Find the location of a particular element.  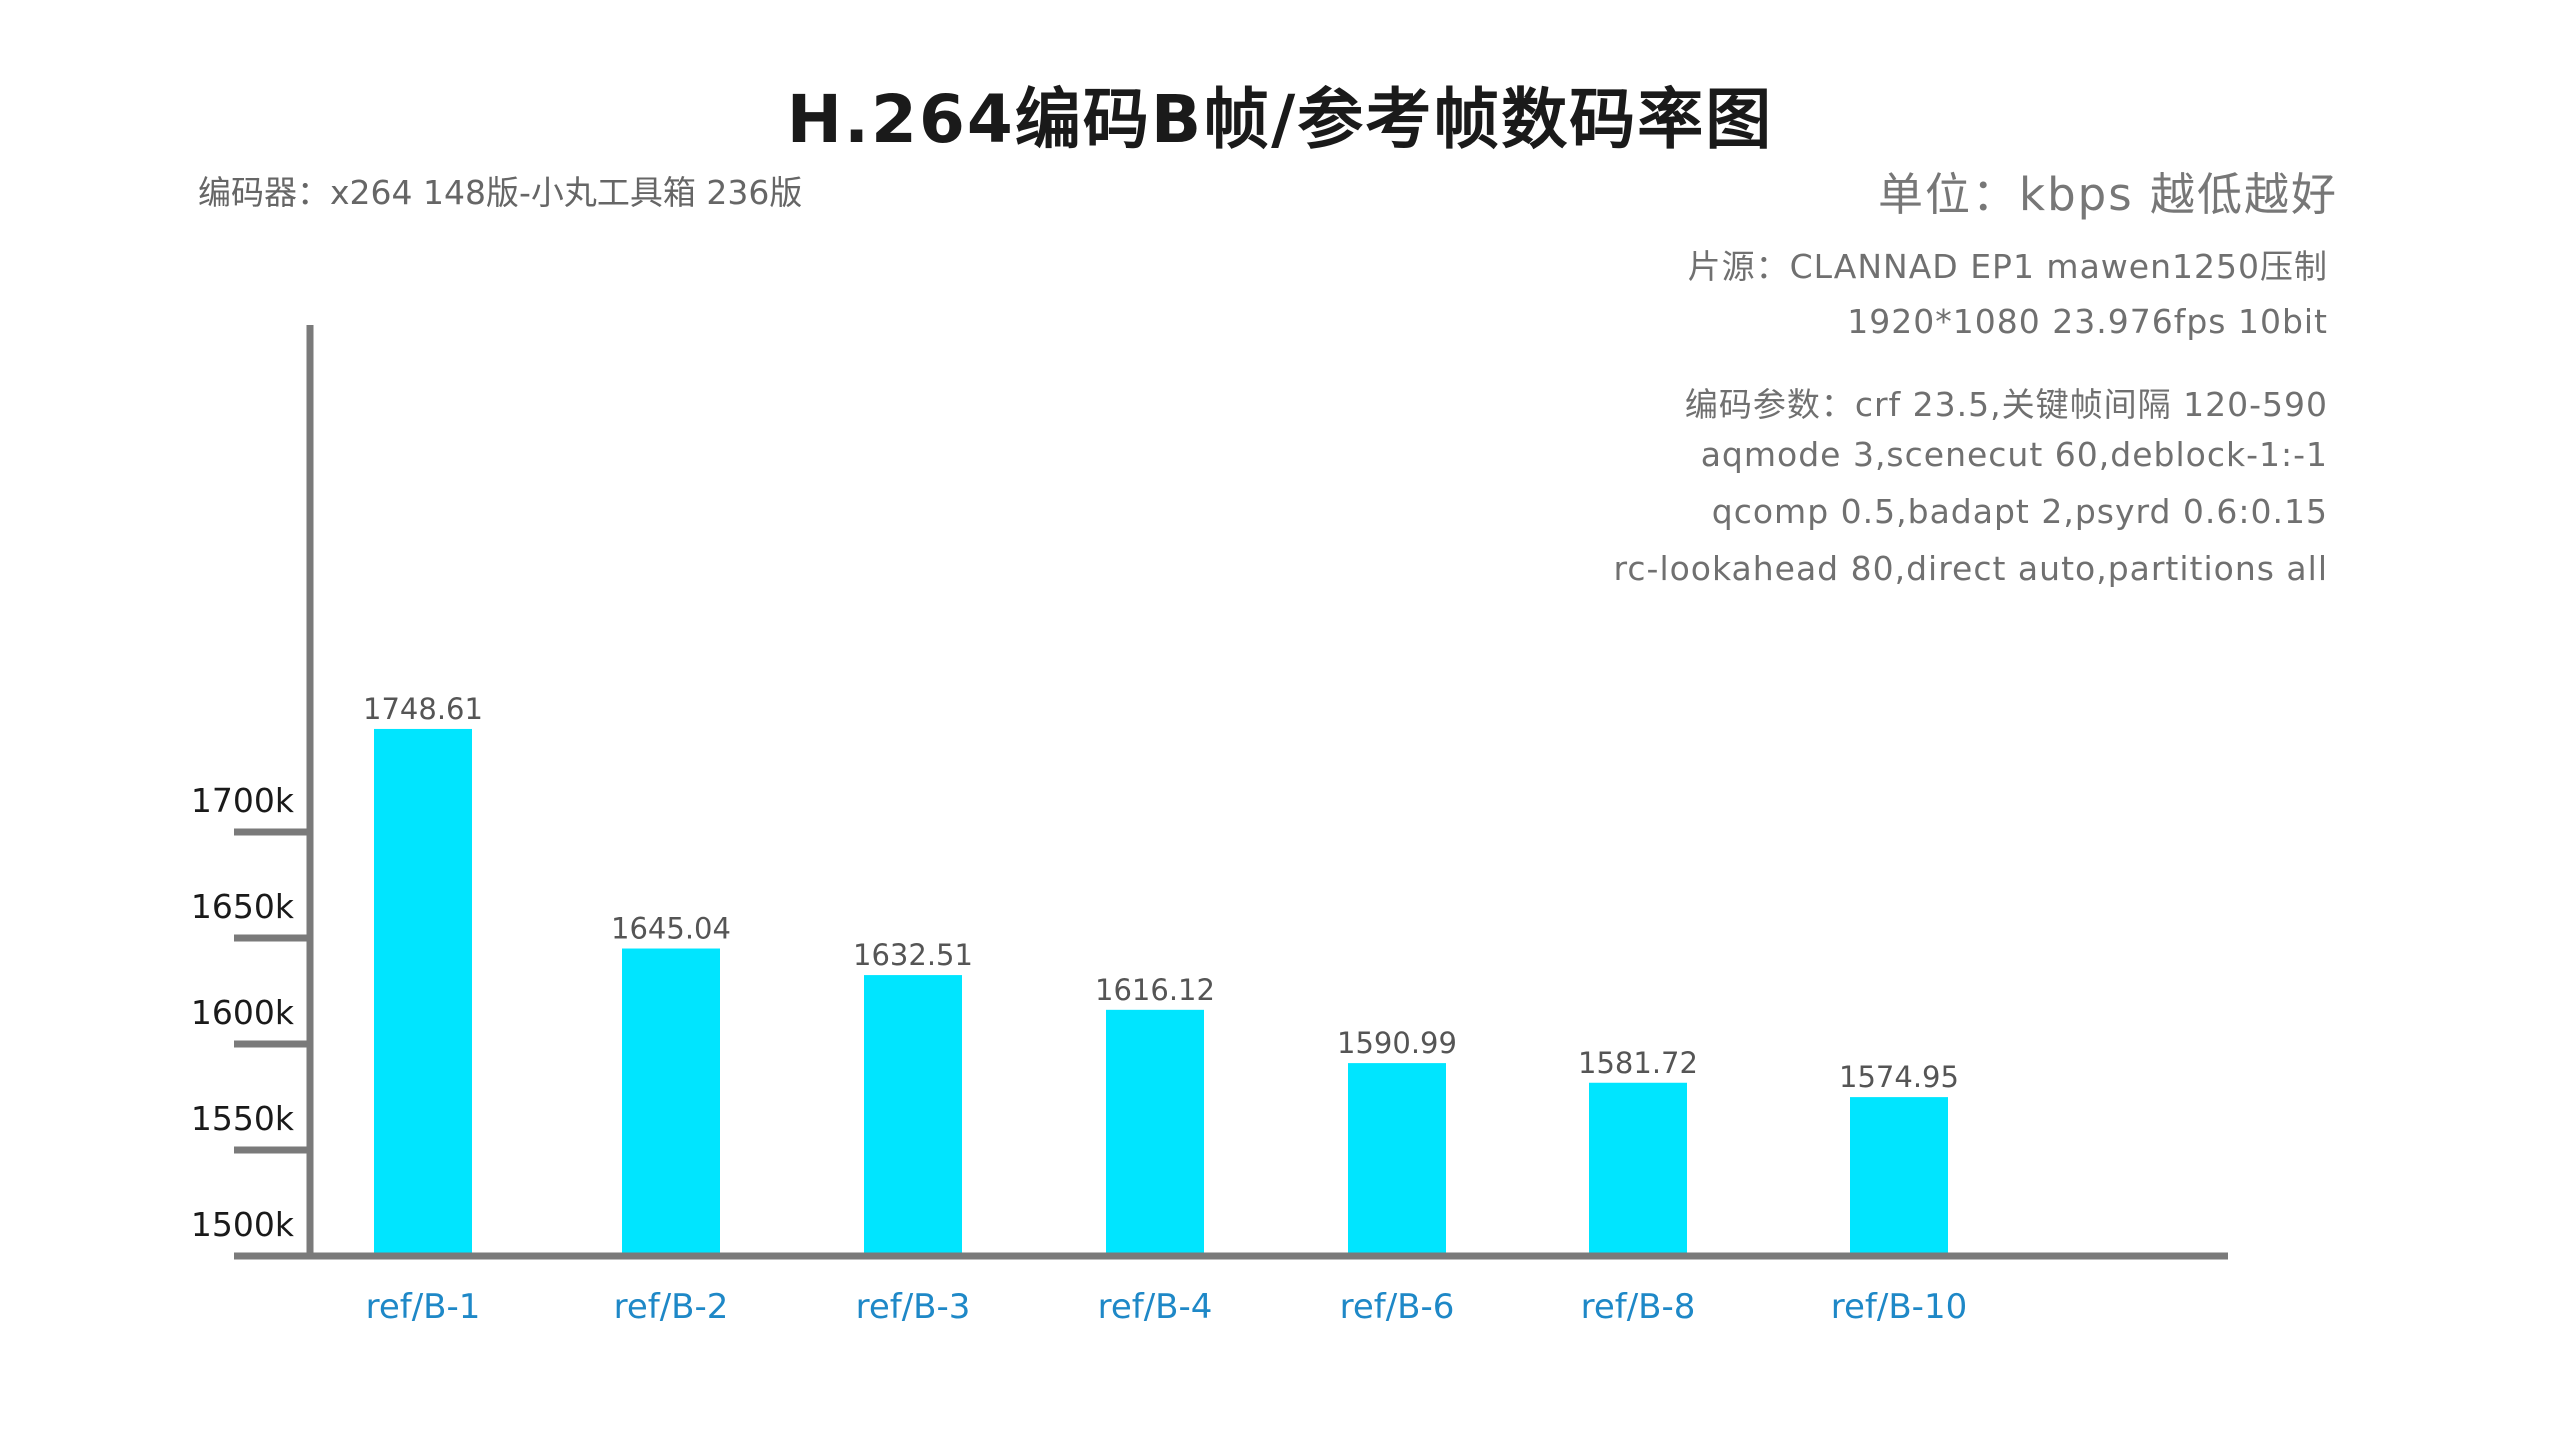

bar-ref/B-6 is located at coordinates (1397, 1159).